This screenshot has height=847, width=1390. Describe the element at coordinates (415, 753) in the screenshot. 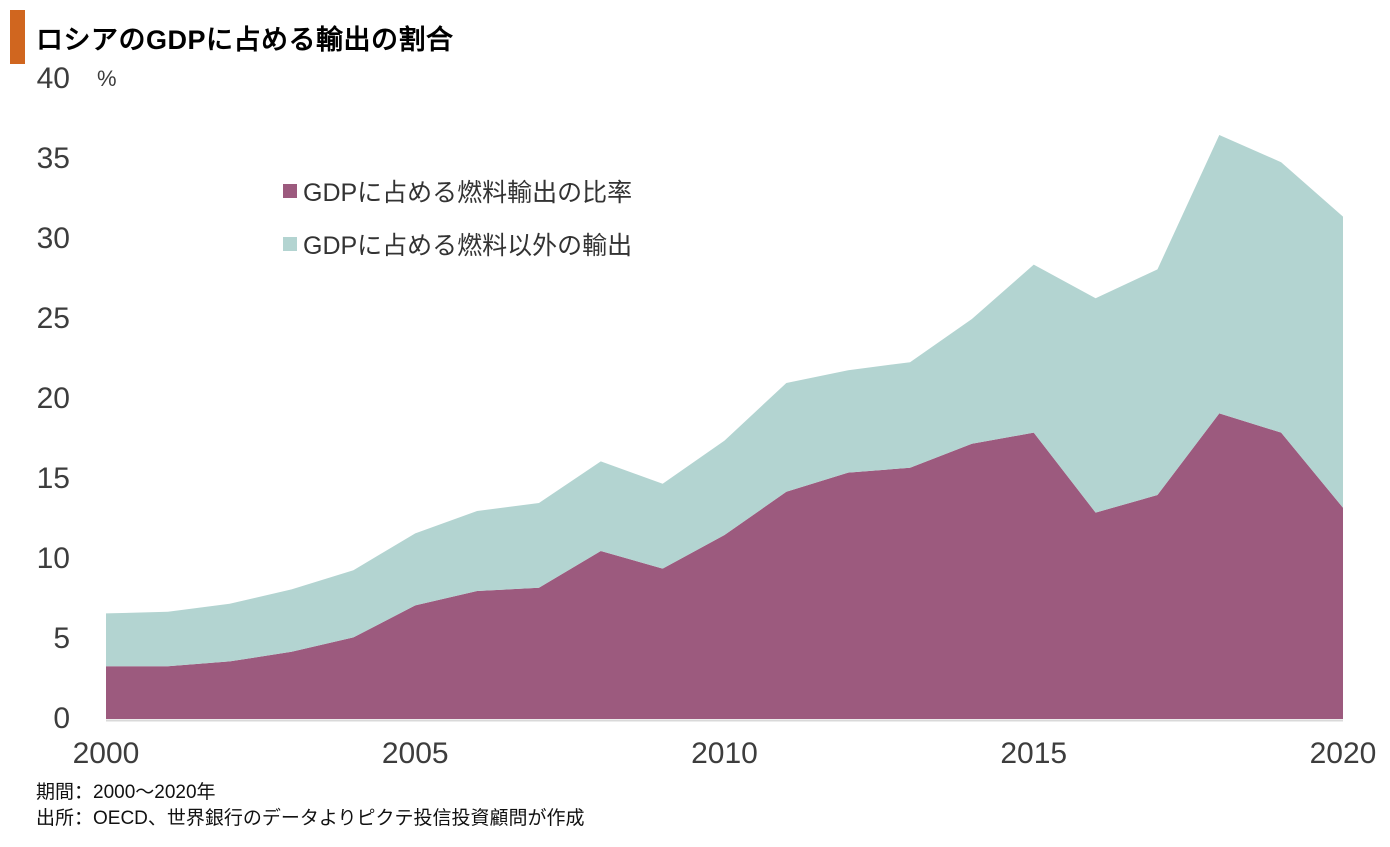

I see `x-tick-label-2005: 2005` at that location.